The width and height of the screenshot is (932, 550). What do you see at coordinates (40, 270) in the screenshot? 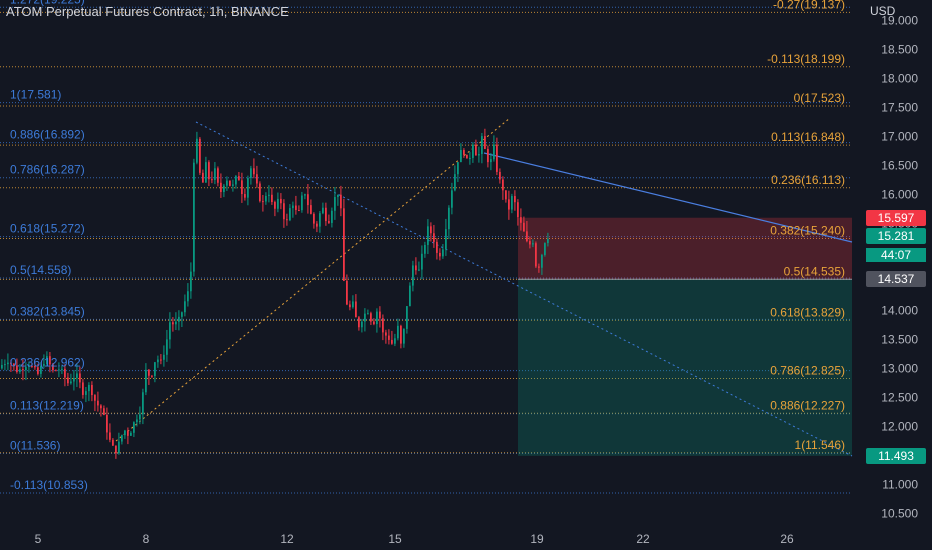
I see `fib-left-label: 0.5(14.558)` at bounding box center [40, 270].